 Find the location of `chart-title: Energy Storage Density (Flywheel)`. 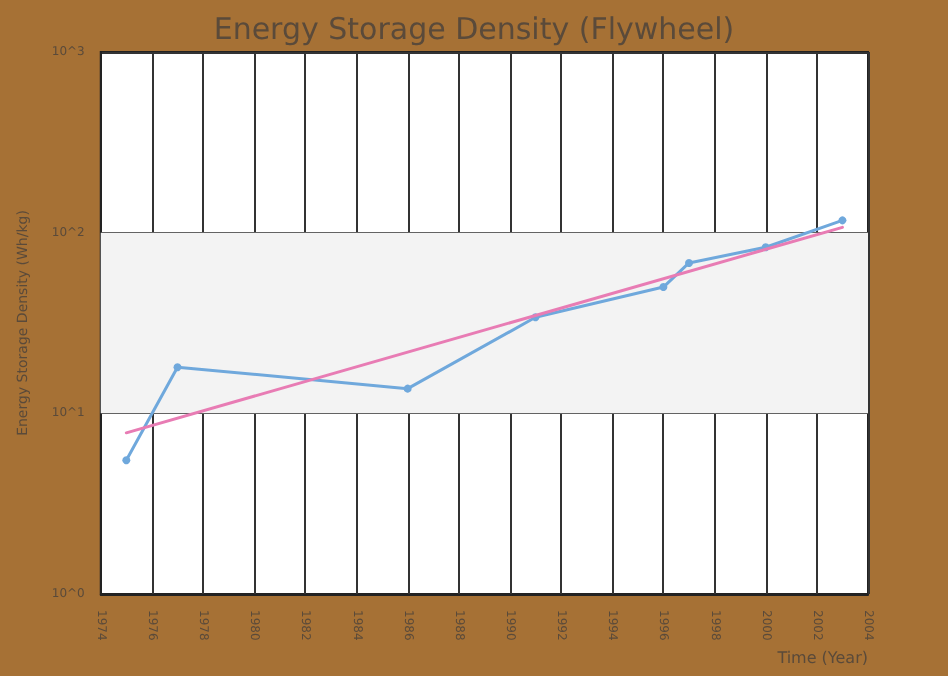

chart-title: Energy Storage Density (Flywheel) is located at coordinates (474, 29).